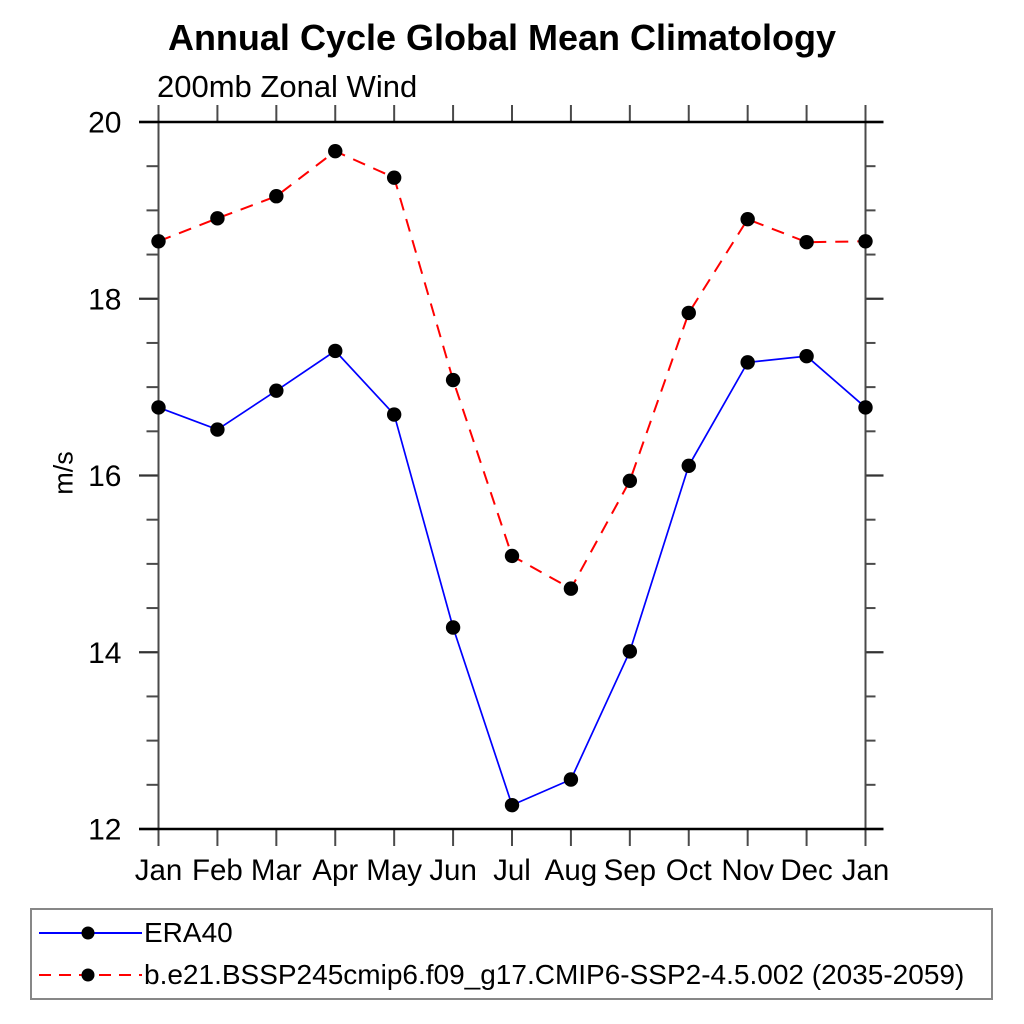  Describe the element at coordinates (512, 870) in the screenshot. I see `x-tick-label: Jul` at that location.